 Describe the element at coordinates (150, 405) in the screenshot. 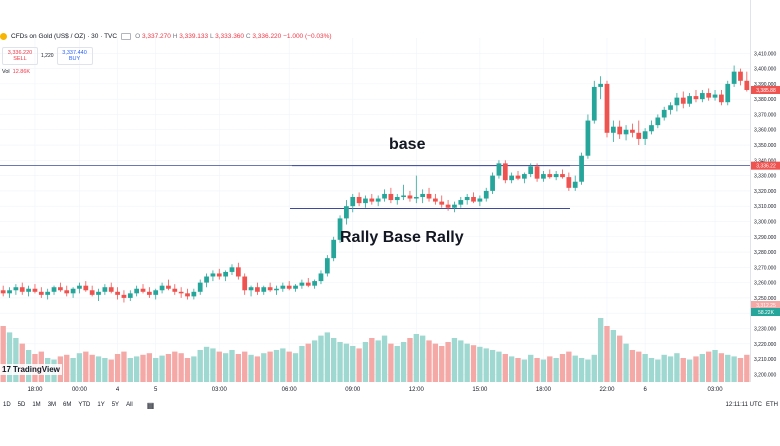

I see `calendar-icon: ▦` at that location.